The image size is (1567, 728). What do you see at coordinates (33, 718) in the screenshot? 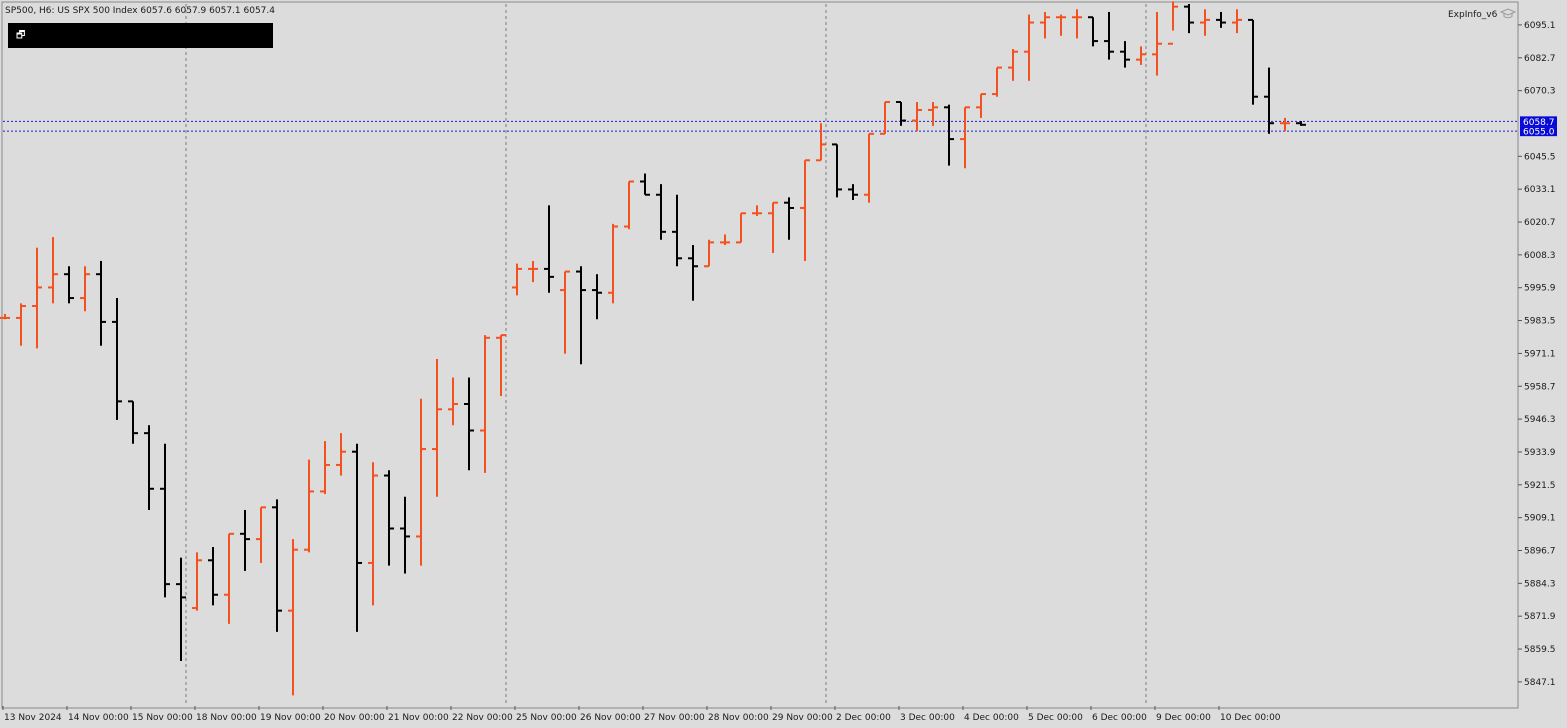
I see `x-tick-label: 13 Nov 2024` at bounding box center [33, 718].